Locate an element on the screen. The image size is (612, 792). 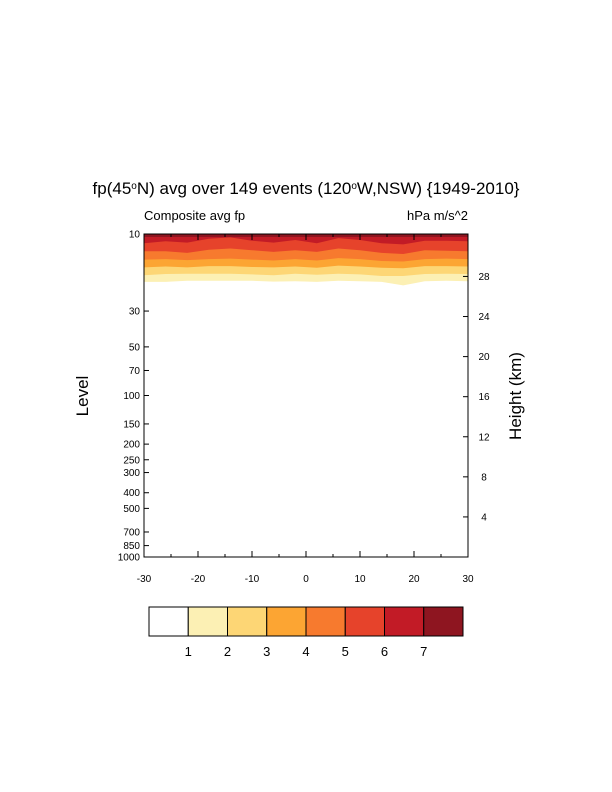
right-tick-label: 16 is located at coordinates (484, 397).